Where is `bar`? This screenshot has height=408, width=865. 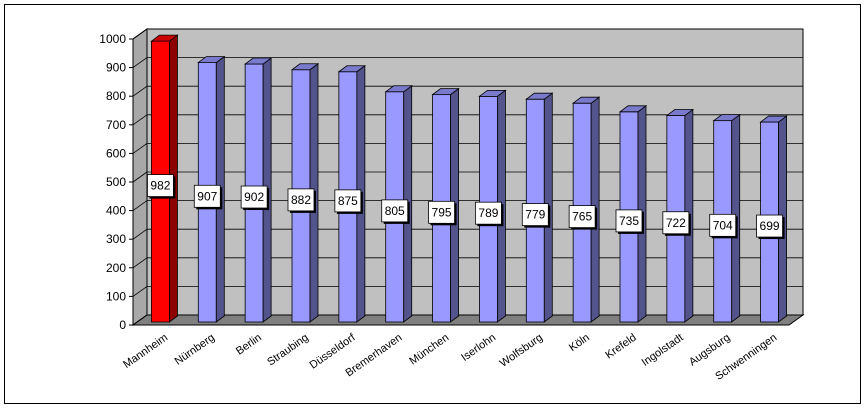
bar is located at coordinates (211, 189).